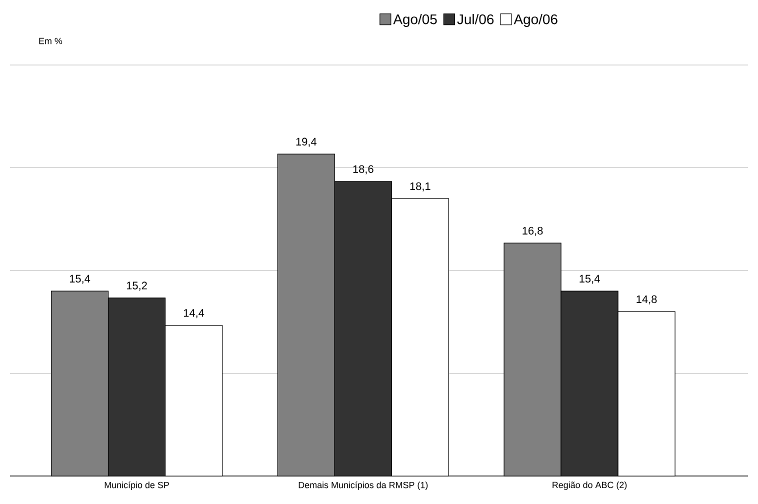  What do you see at coordinates (50, 41) in the screenshot?
I see `text: Em %` at bounding box center [50, 41].